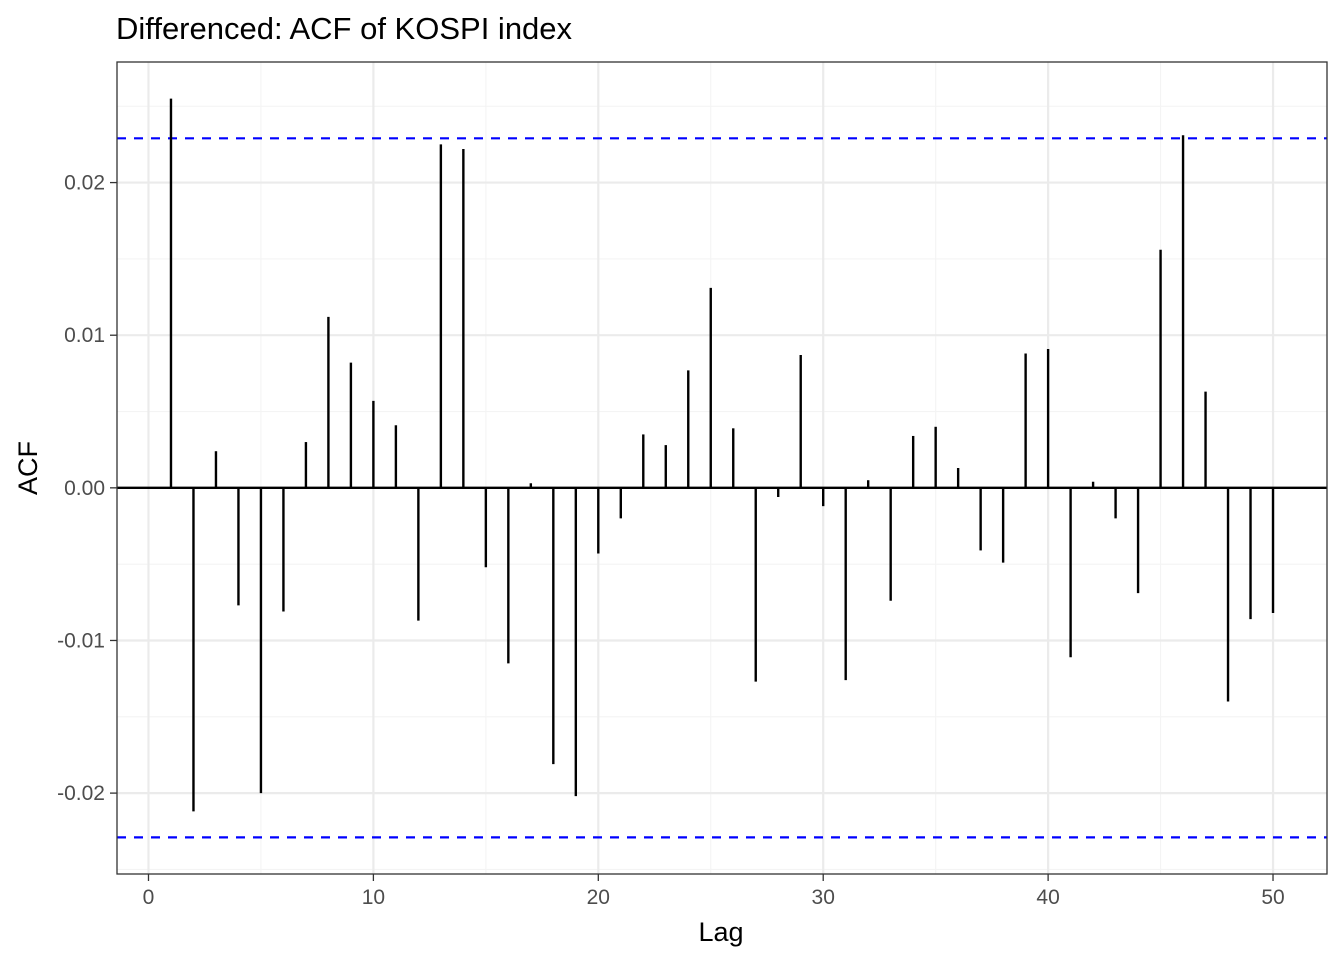 The image size is (1344, 960). What do you see at coordinates (373, 897) in the screenshot?
I see `x-tick-label: 10` at bounding box center [373, 897].